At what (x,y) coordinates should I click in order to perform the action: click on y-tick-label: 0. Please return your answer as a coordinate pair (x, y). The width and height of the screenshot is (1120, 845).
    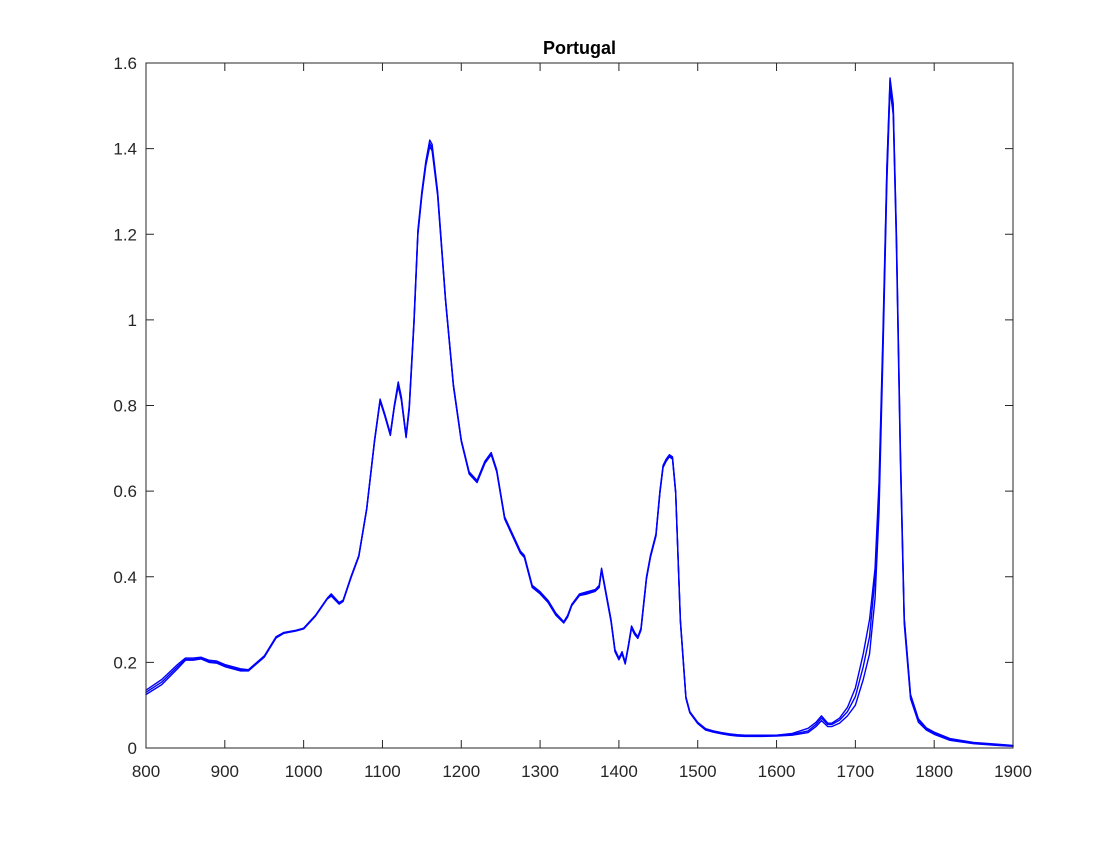
    Looking at the image, I should click on (132, 748).